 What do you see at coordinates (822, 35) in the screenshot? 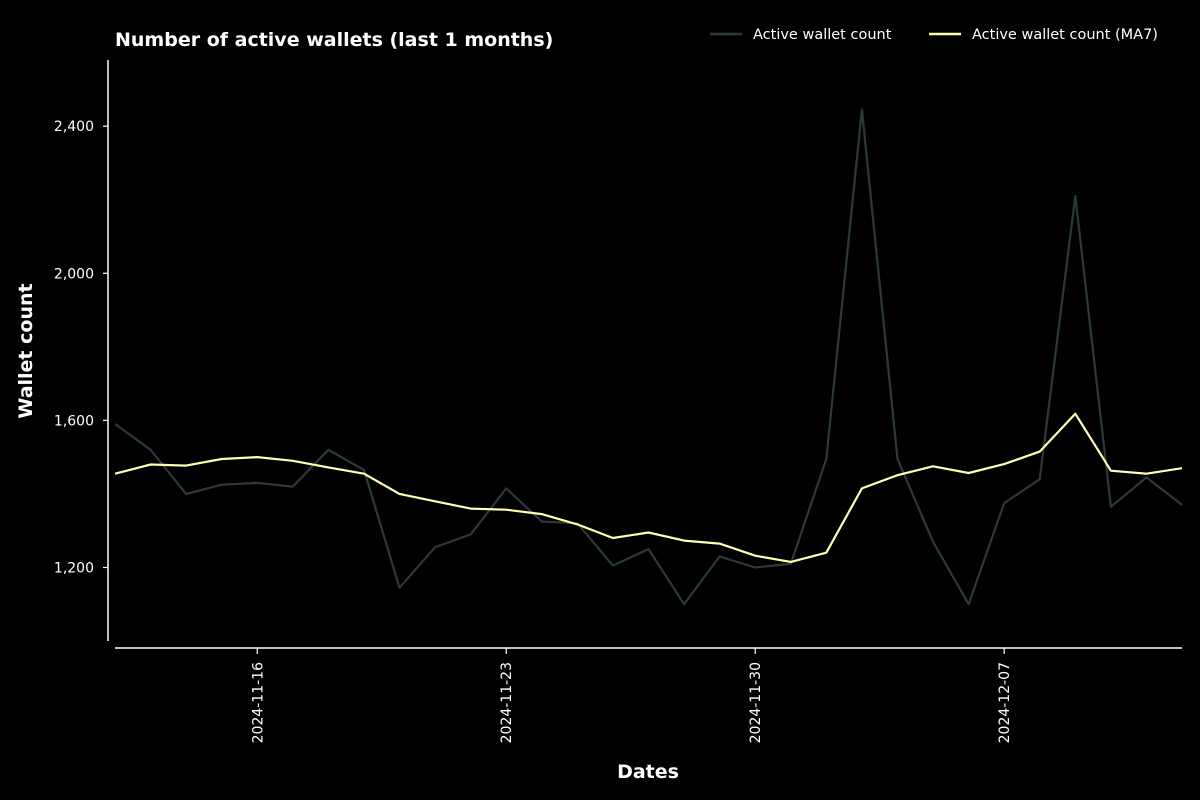
I see `legend-label-active-wallet-count: Active wallet count` at bounding box center [822, 35].